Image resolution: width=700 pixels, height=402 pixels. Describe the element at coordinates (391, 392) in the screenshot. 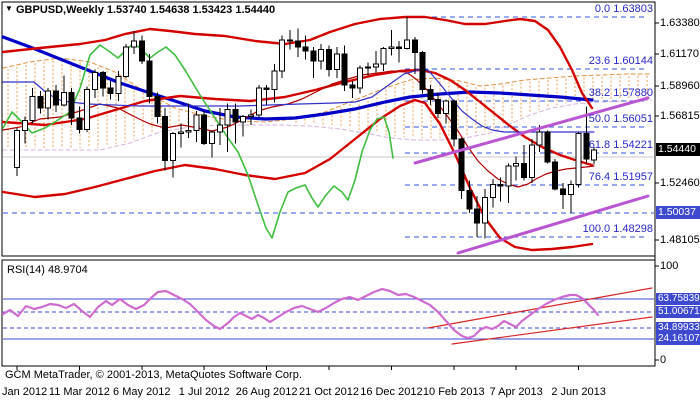

I see `date-label: 16 Dec 2012` at that location.